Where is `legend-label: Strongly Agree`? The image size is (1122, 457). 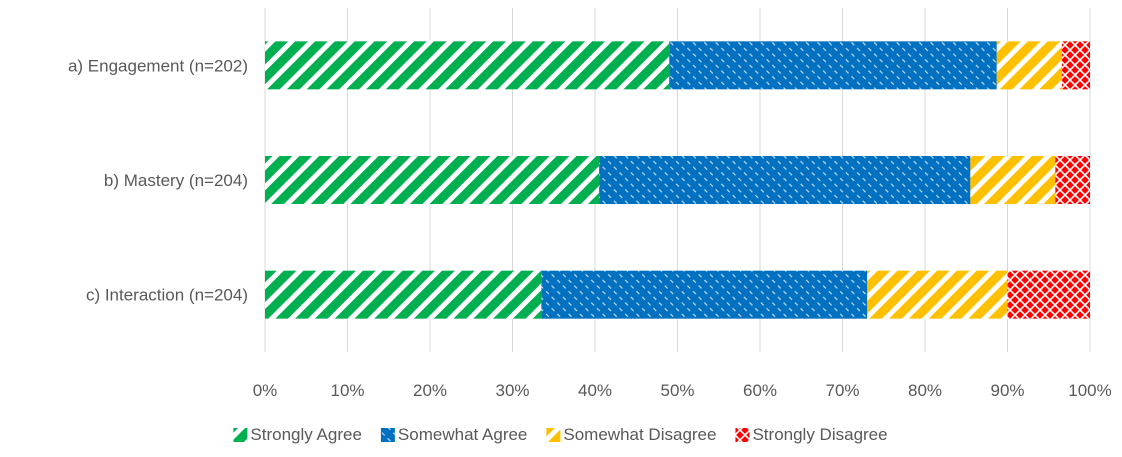
legend-label: Strongly Agree is located at coordinates (306, 434).